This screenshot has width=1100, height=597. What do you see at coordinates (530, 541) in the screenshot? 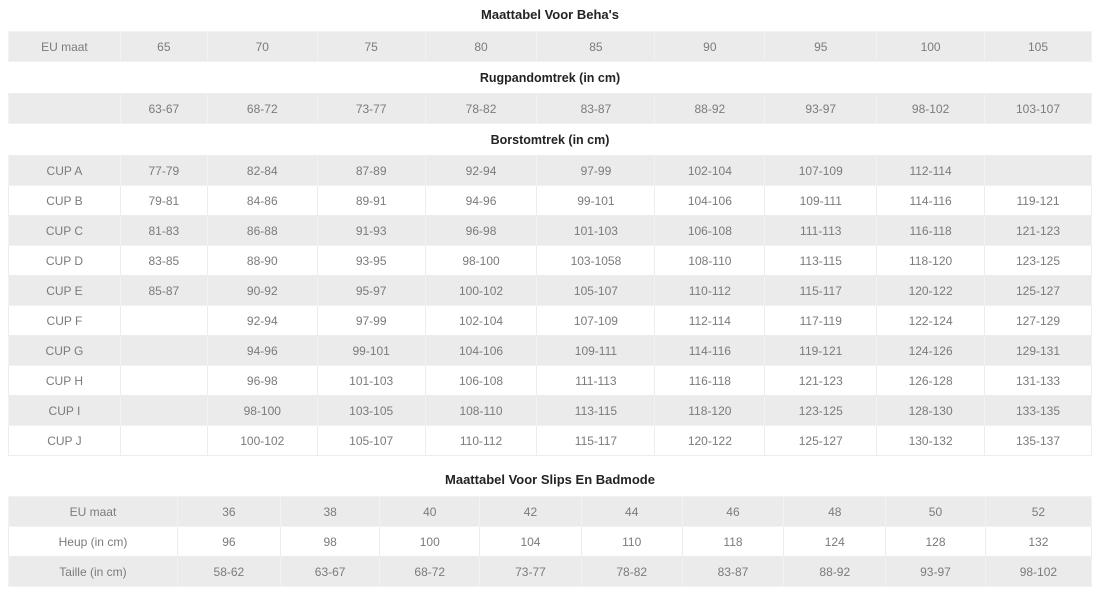
I see `value-cell: 104` at bounding box center [530, 541].